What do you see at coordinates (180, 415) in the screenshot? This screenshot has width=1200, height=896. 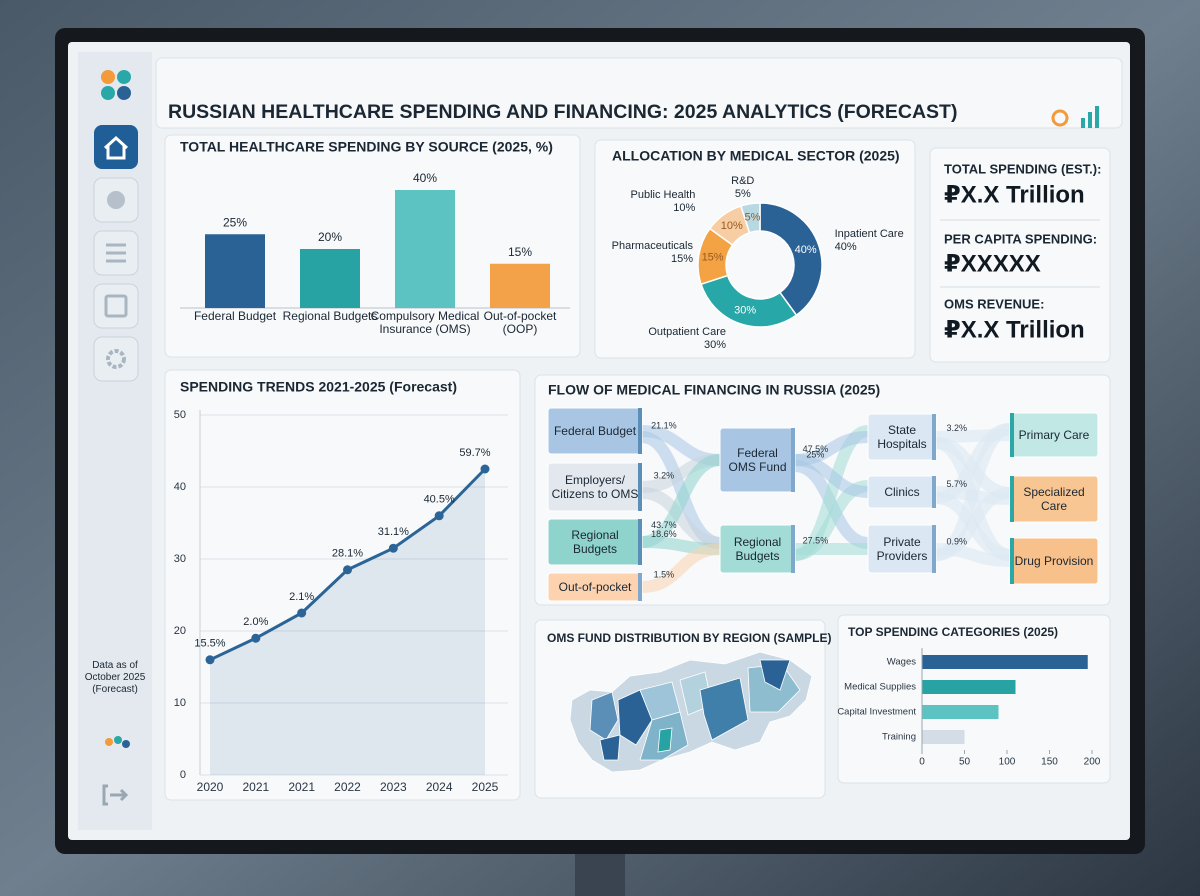 I see `y-tick-label: 50` at bounding box center [180, 415].